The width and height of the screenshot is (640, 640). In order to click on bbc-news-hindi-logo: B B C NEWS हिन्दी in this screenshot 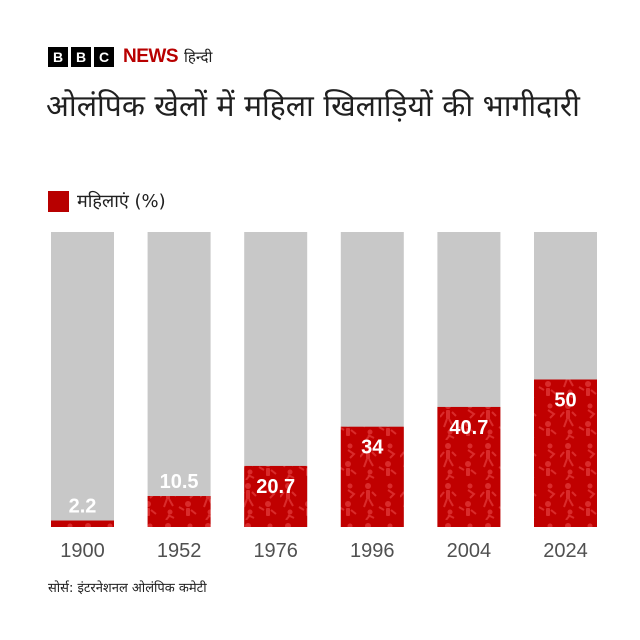, I will do `click(130, 57)`.